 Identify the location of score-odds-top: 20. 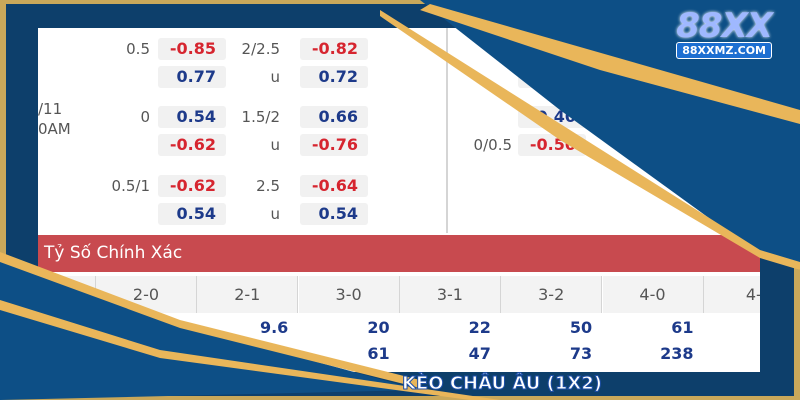
(378, 327).